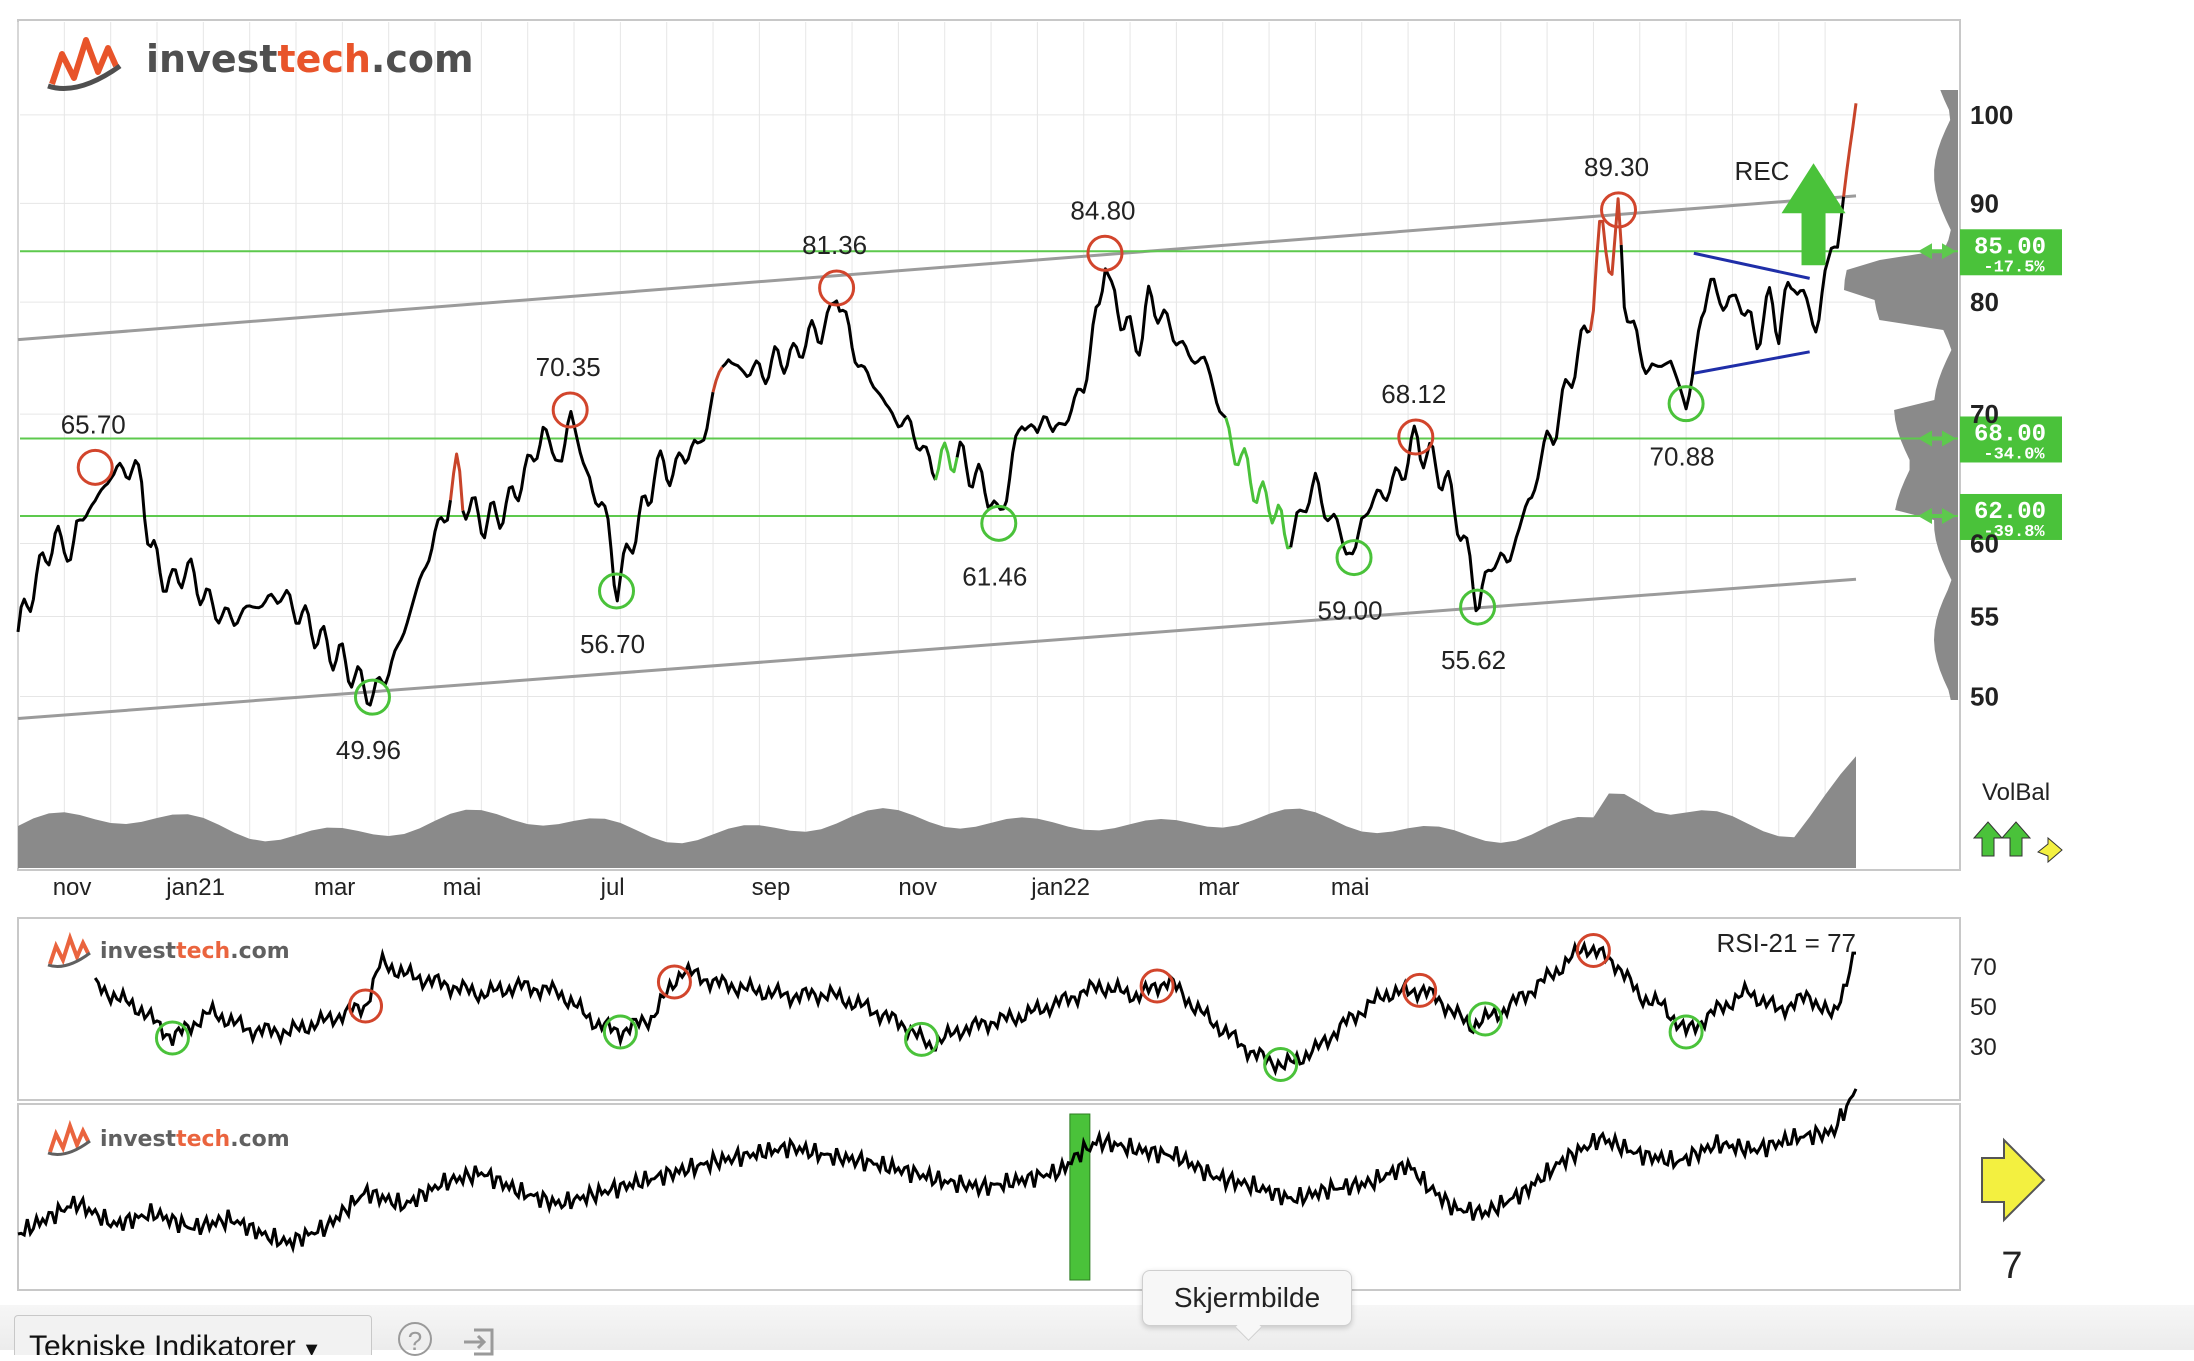  What do you see at coordinates (1751, 265) in the screenshot?
I see `rectangle-top-line` at bounding box center [1751, 265].